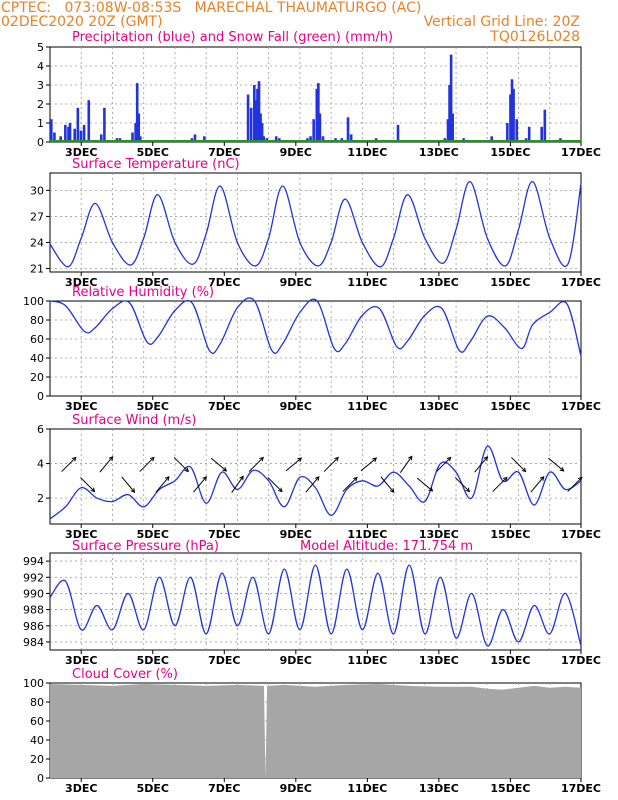 The width and height of the screenshot is (618, 800). Describe the element at coordinates (37, 242) in the screenshot. I see `temp-ytick-label-1: 24` at that location.